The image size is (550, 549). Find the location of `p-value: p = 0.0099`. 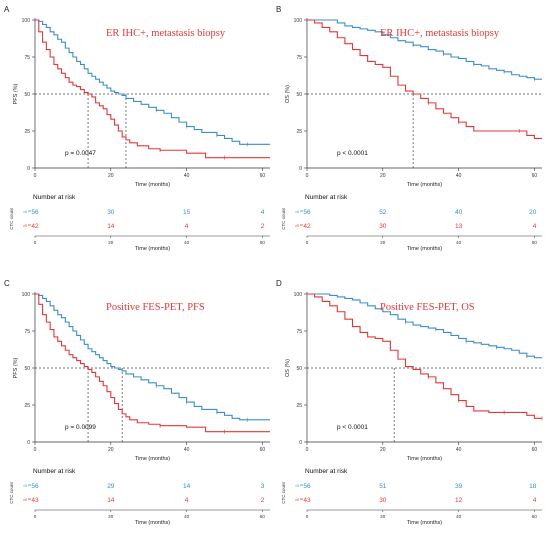

p-value: p = 0.0099 is located at coordinates (80, 427).